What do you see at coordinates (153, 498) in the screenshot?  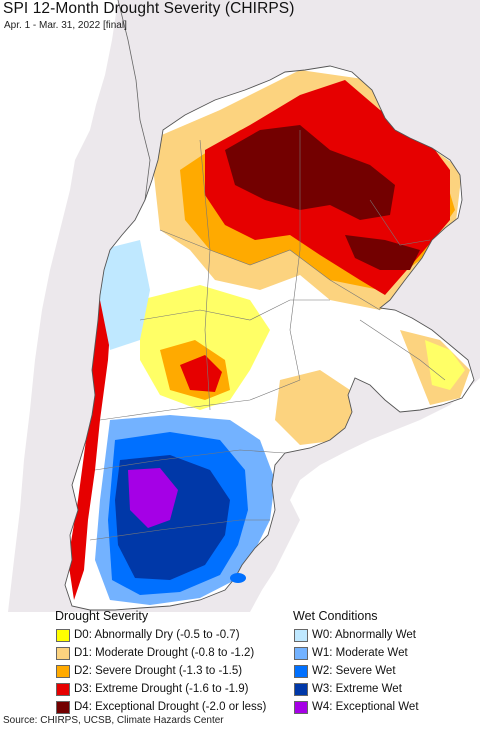 I see `zone-w4-south` at bounding box center [153, 498].